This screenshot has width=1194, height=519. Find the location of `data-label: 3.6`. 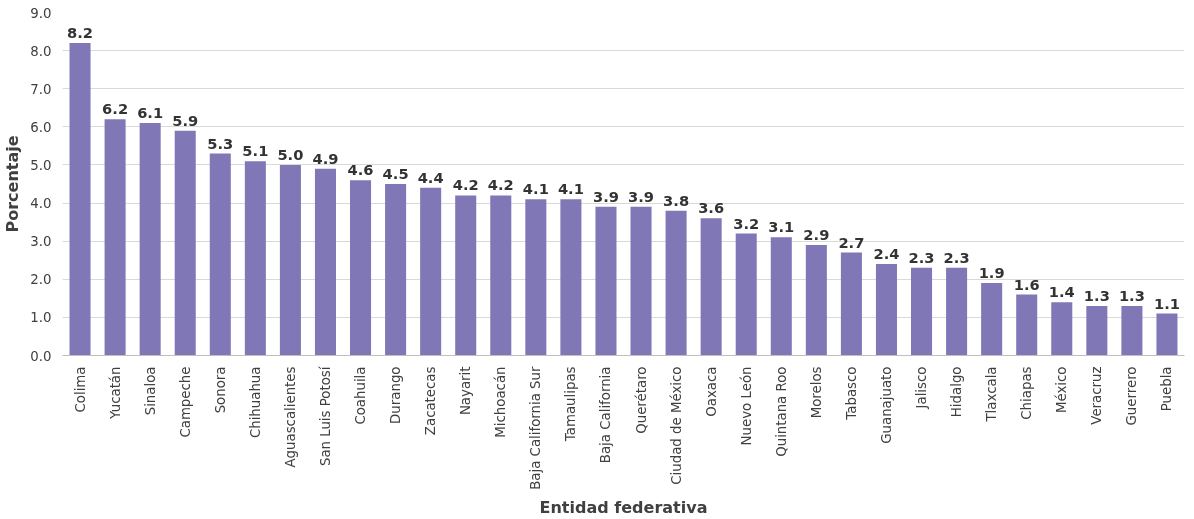

data-label: 3.6 is located at coordinates (711, 208).